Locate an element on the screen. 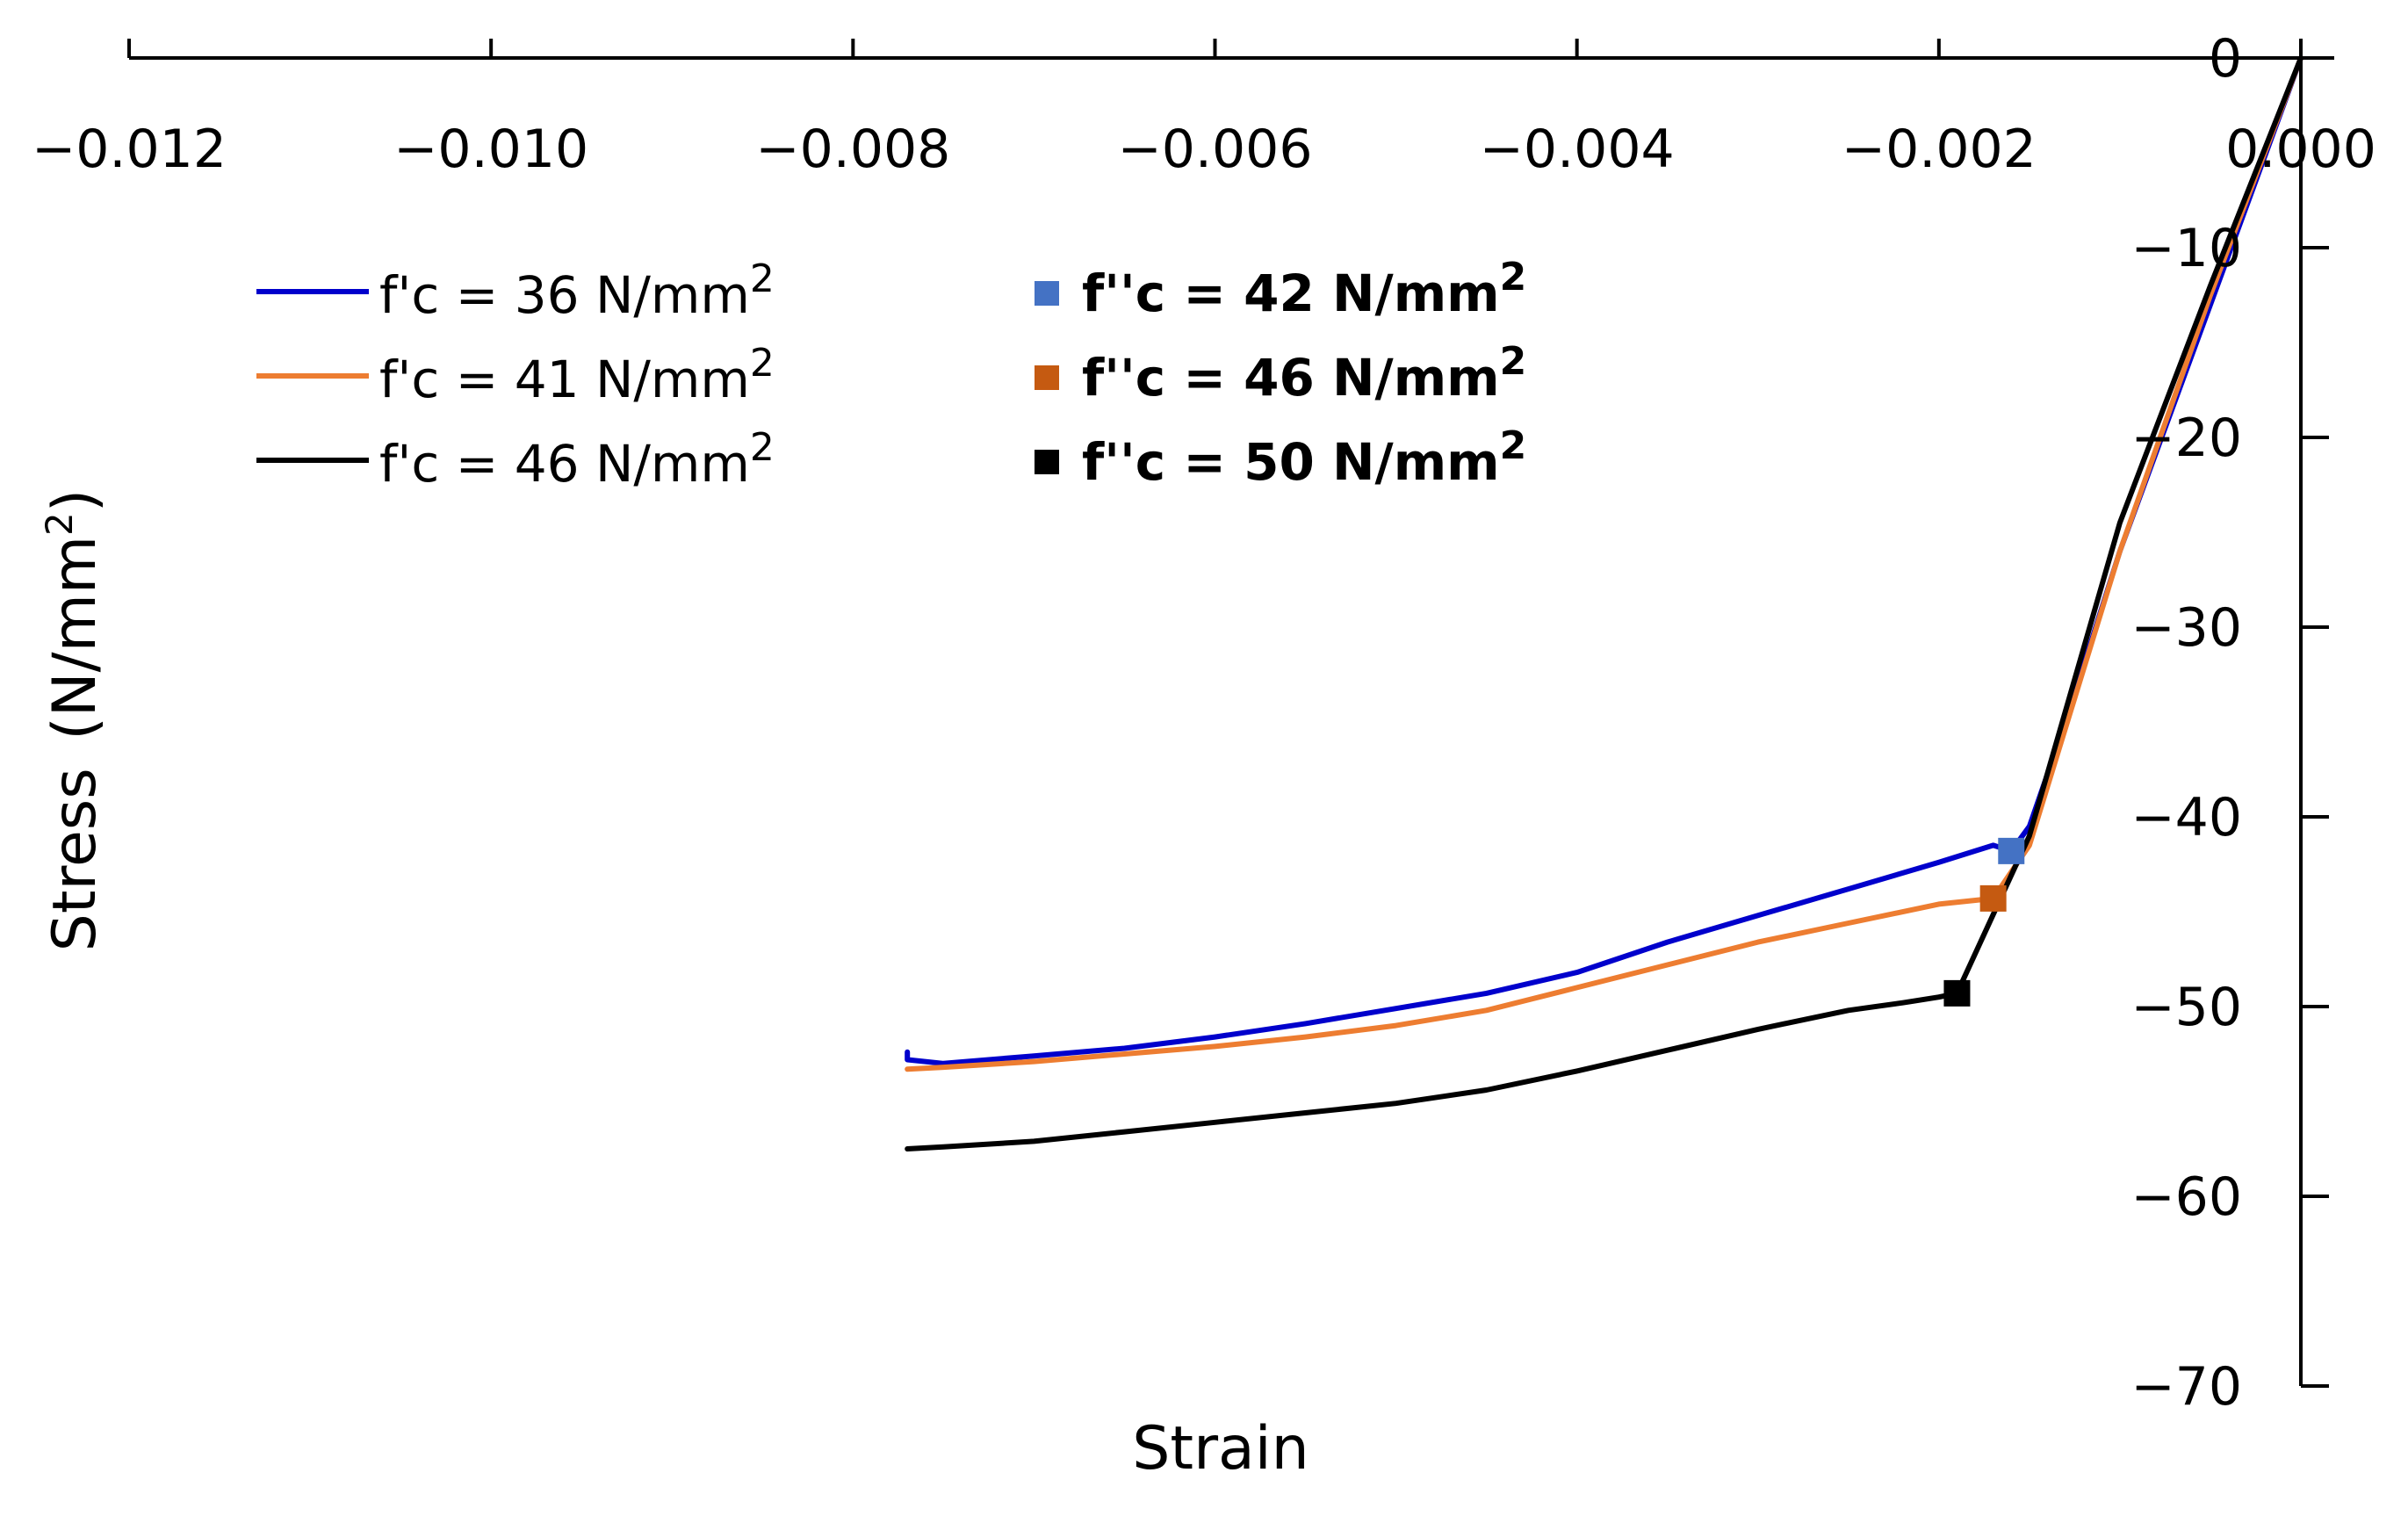  y-tick-label: −20 is located at coordinates (2186, 438).